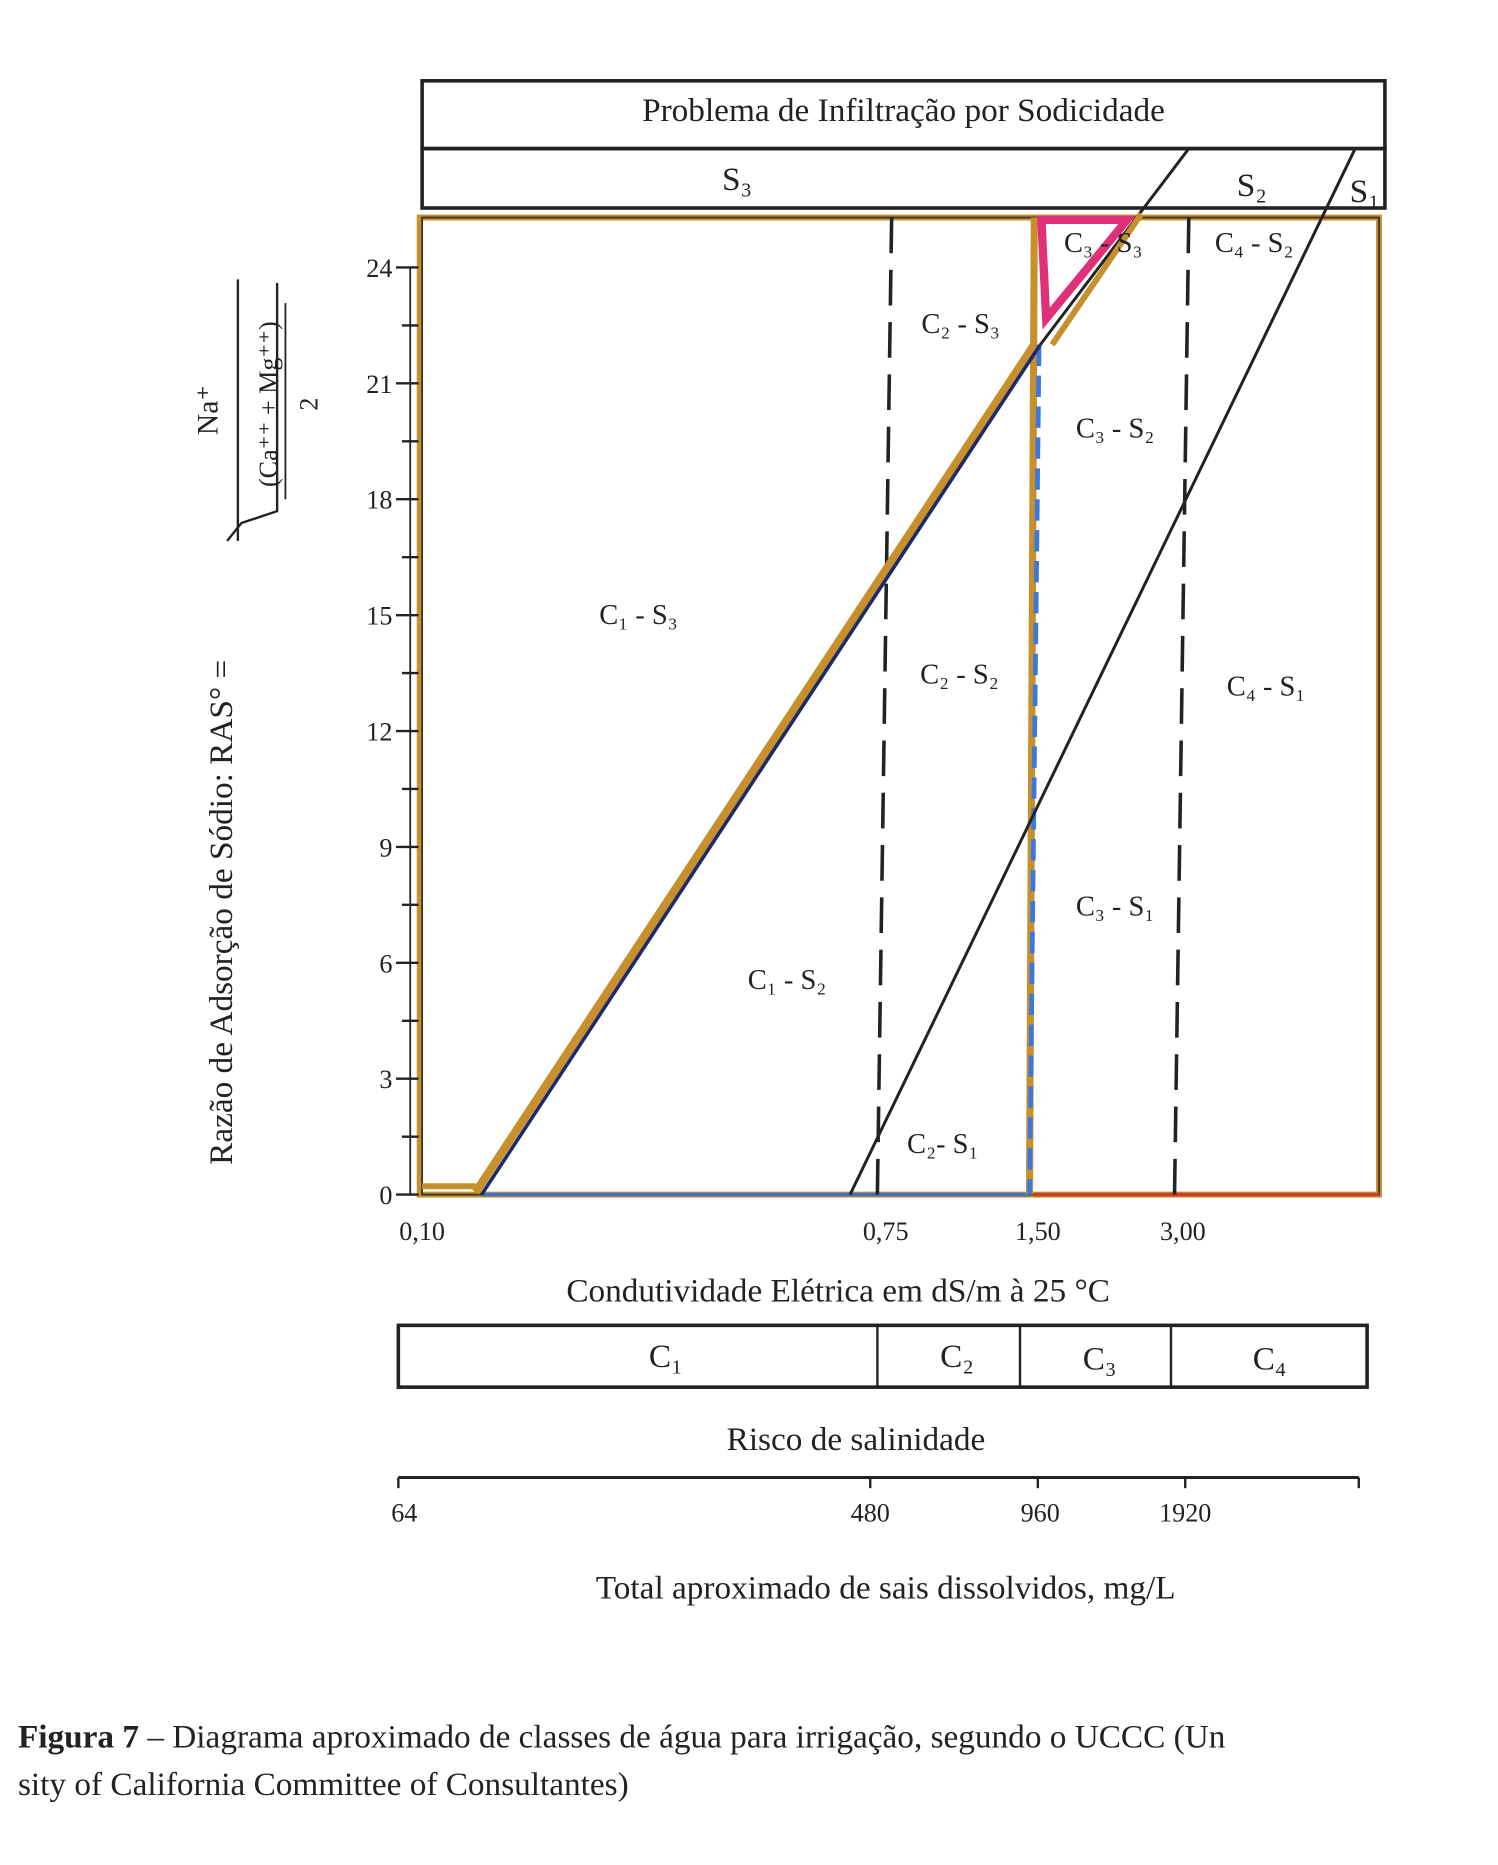 This screenshot has width=1498, height=1865. Describe the element at coordinates (903, 178) in the screenshot. I see `sodicity-box` at that location.